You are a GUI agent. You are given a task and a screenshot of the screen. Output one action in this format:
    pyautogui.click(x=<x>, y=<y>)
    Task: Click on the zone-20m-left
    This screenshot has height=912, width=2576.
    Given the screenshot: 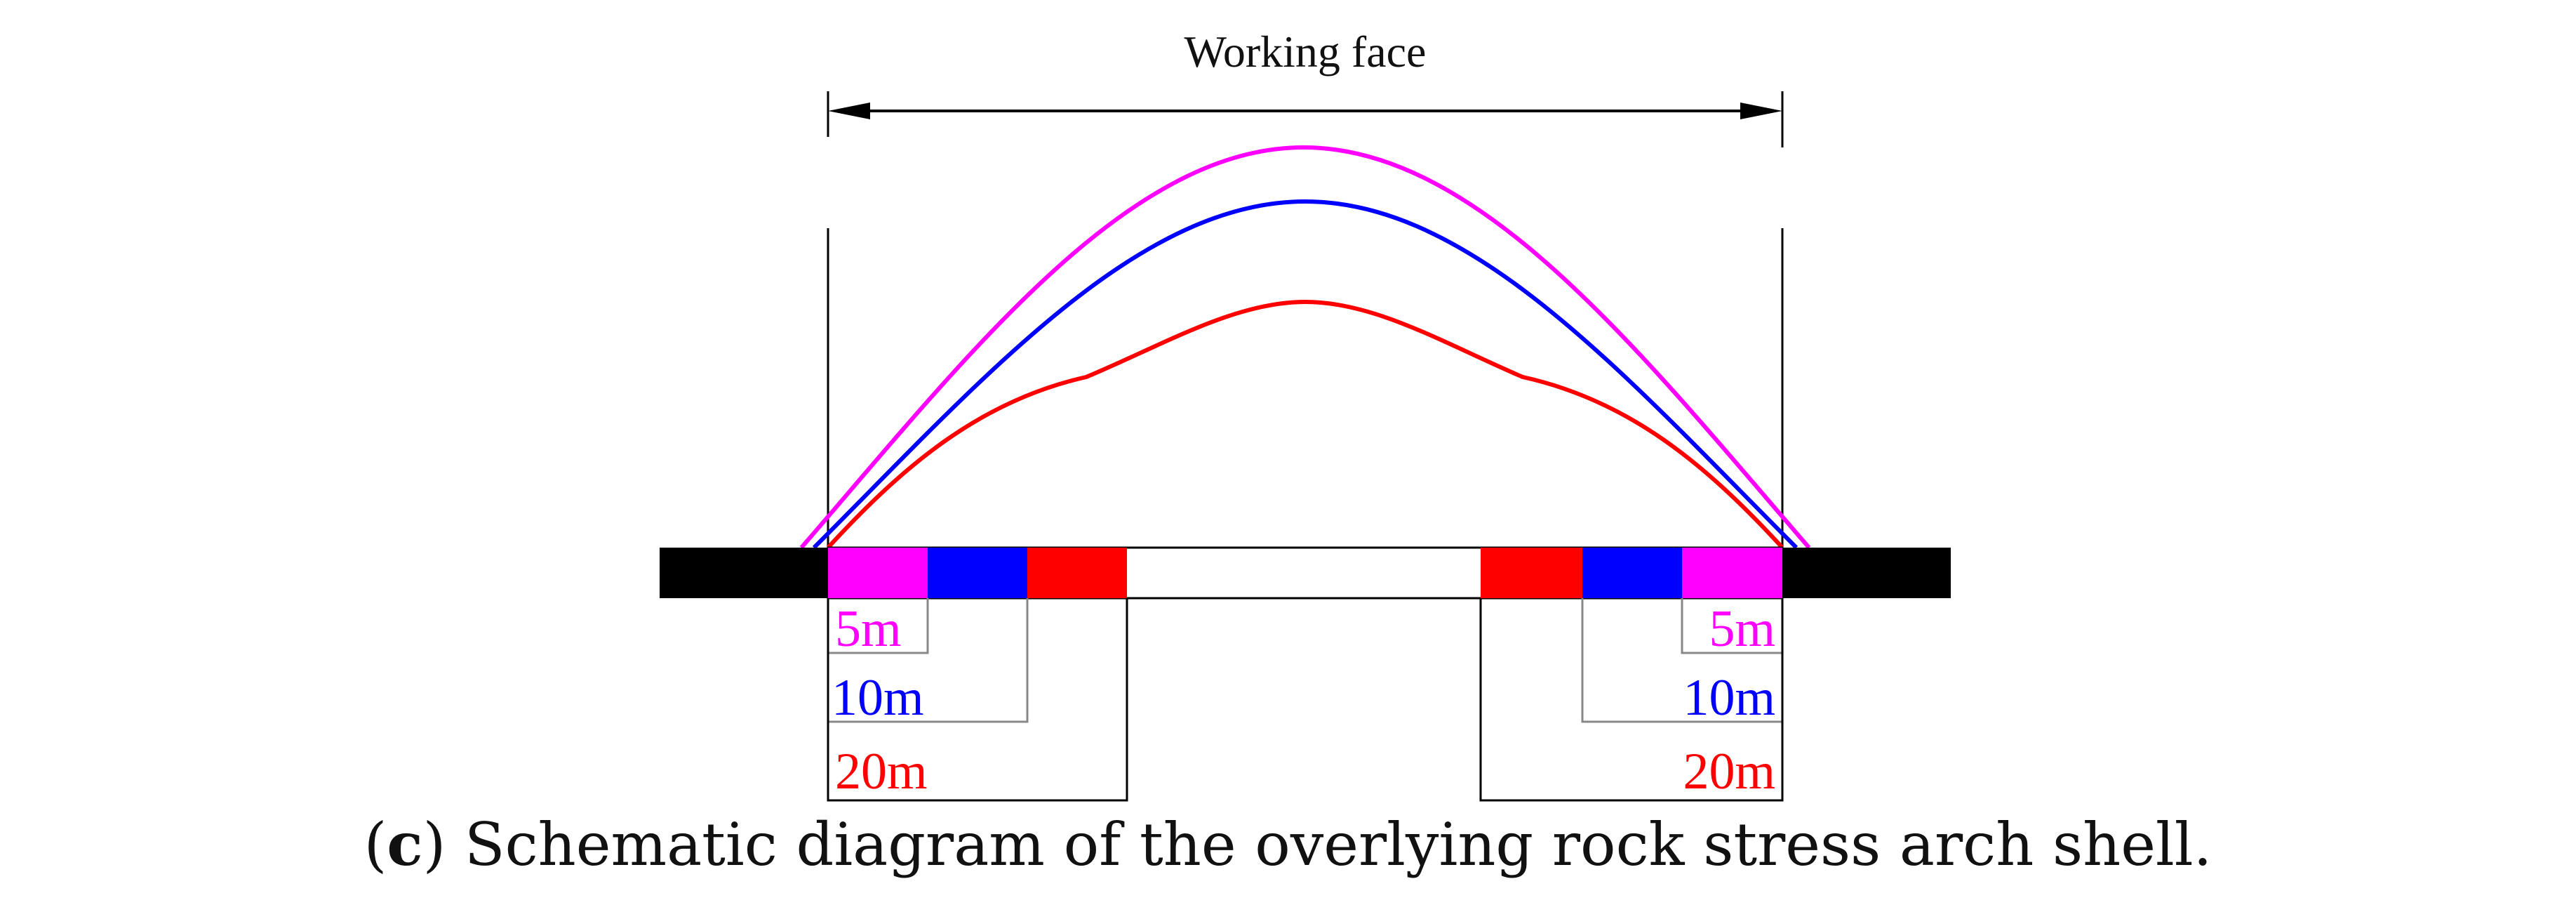 What is the action you would take?
    pyautogui.click(x=1077, y=573)
    